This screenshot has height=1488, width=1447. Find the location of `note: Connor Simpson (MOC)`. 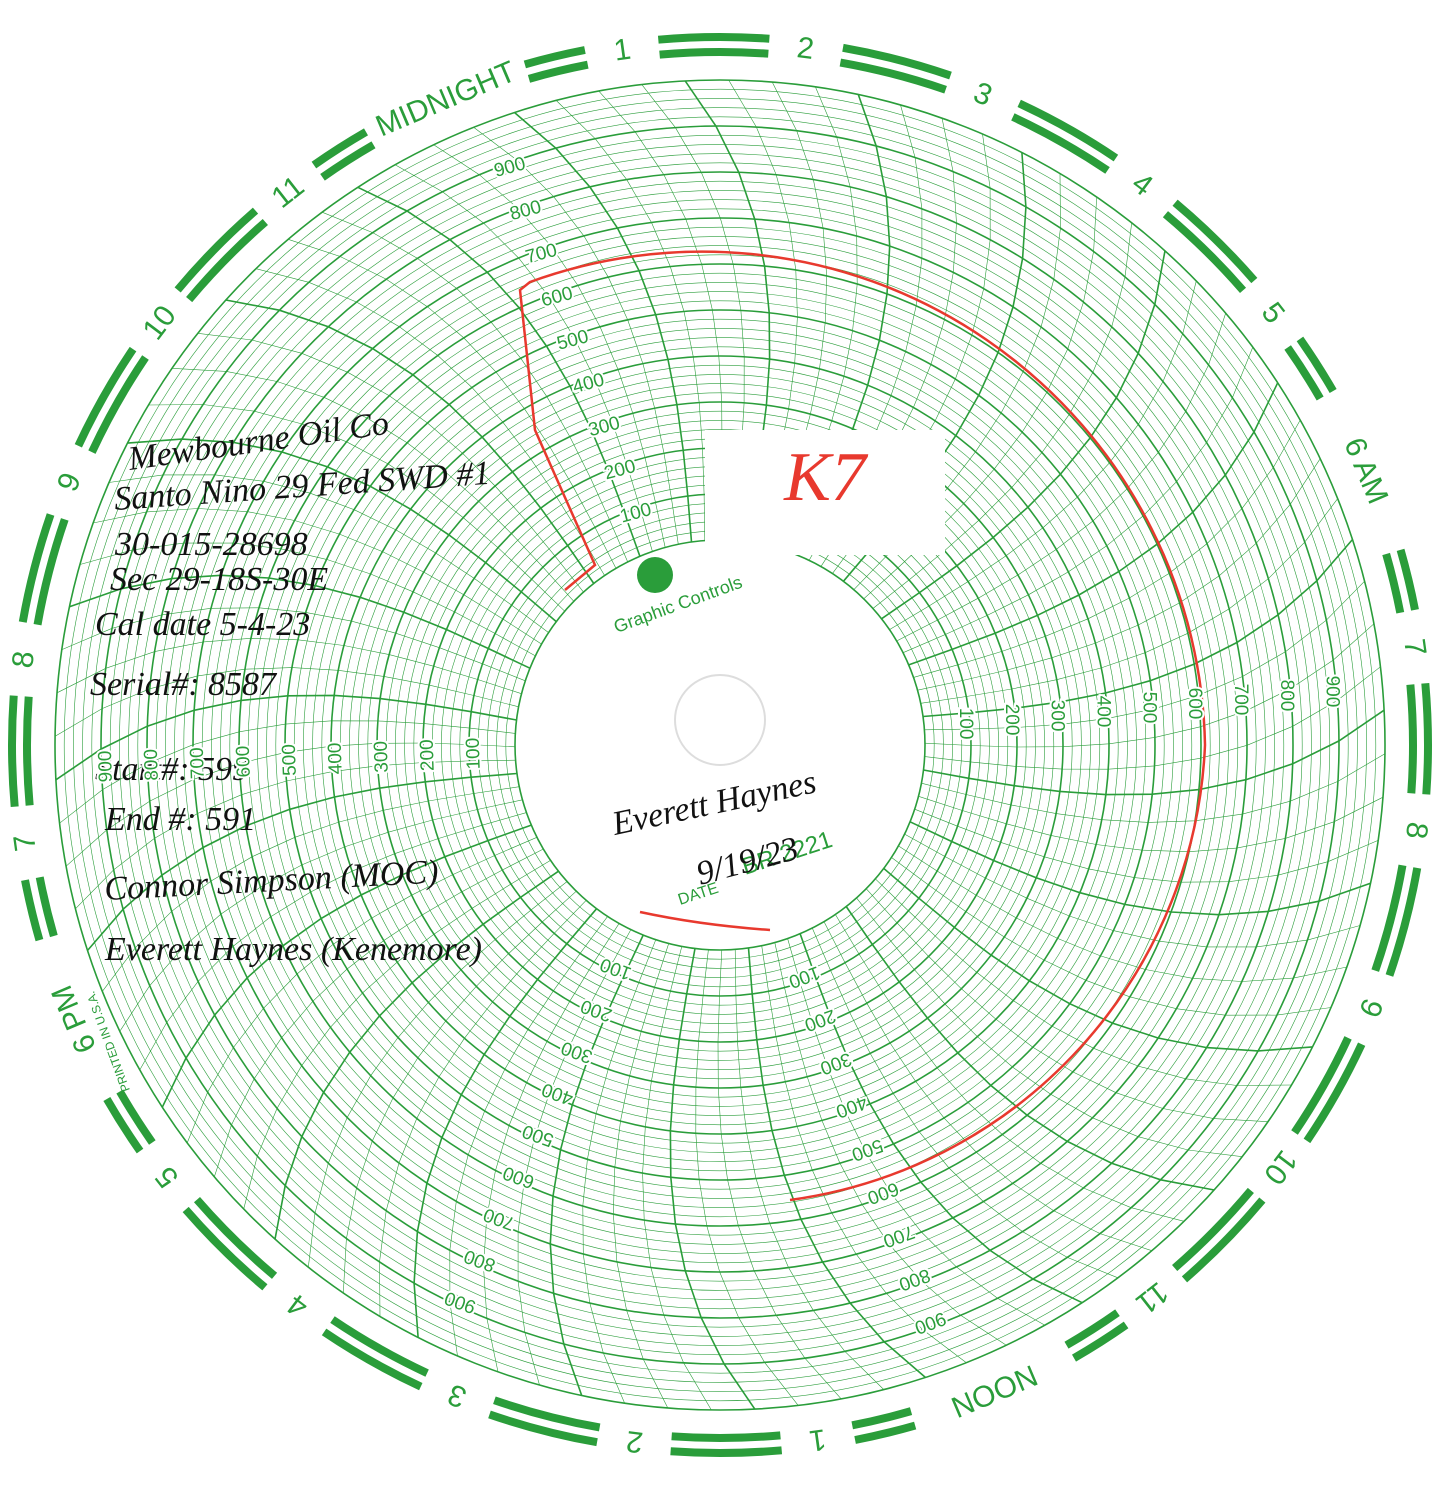

note: Connor Simpson (MOC) is located at coordinates (271, 881).